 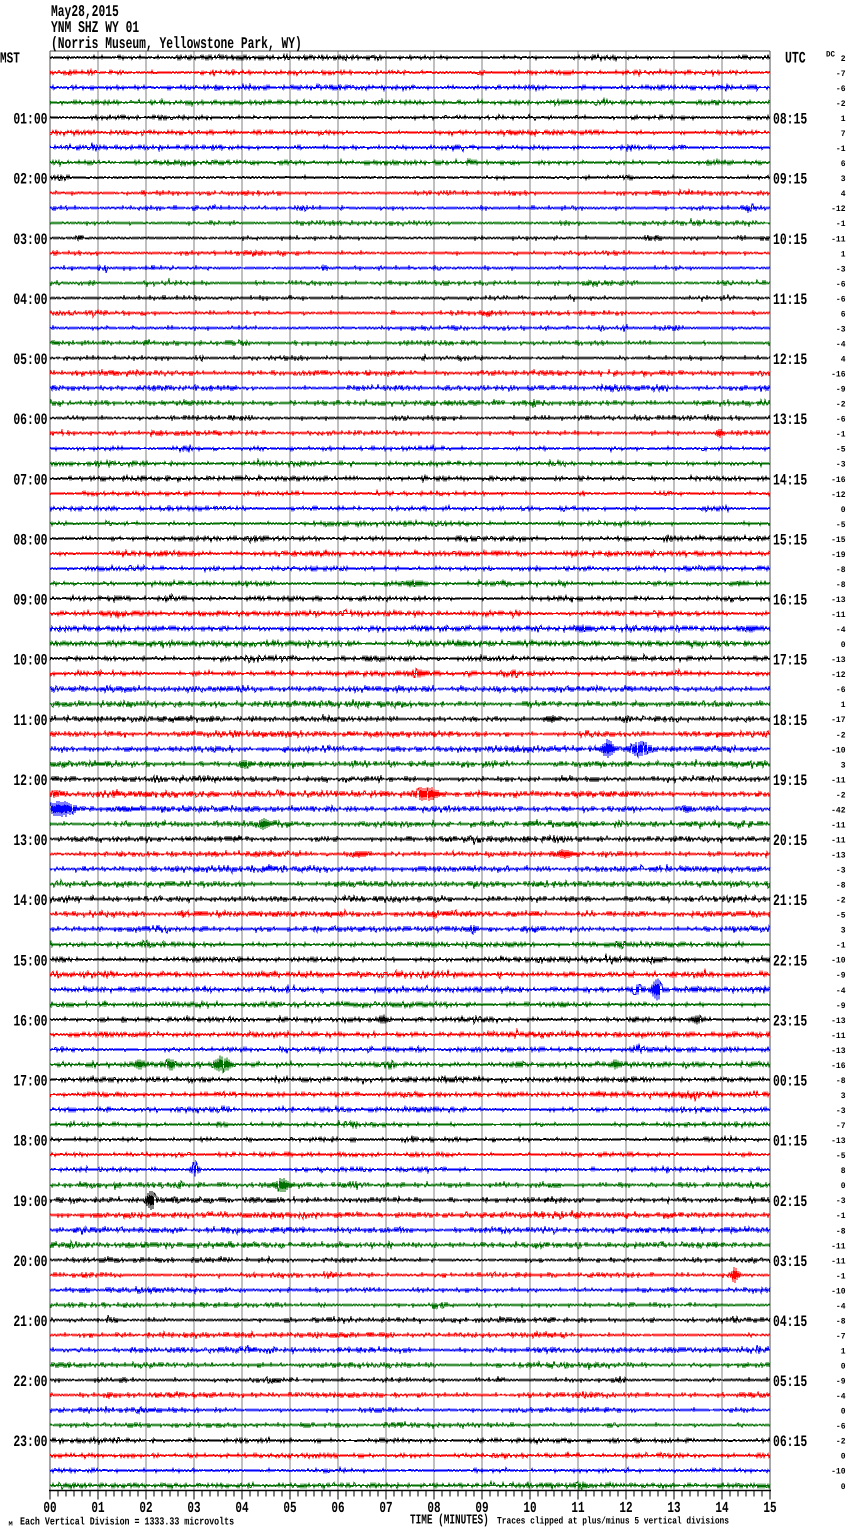 I want to click on svg-text: 2, so click(x=843, y=59).